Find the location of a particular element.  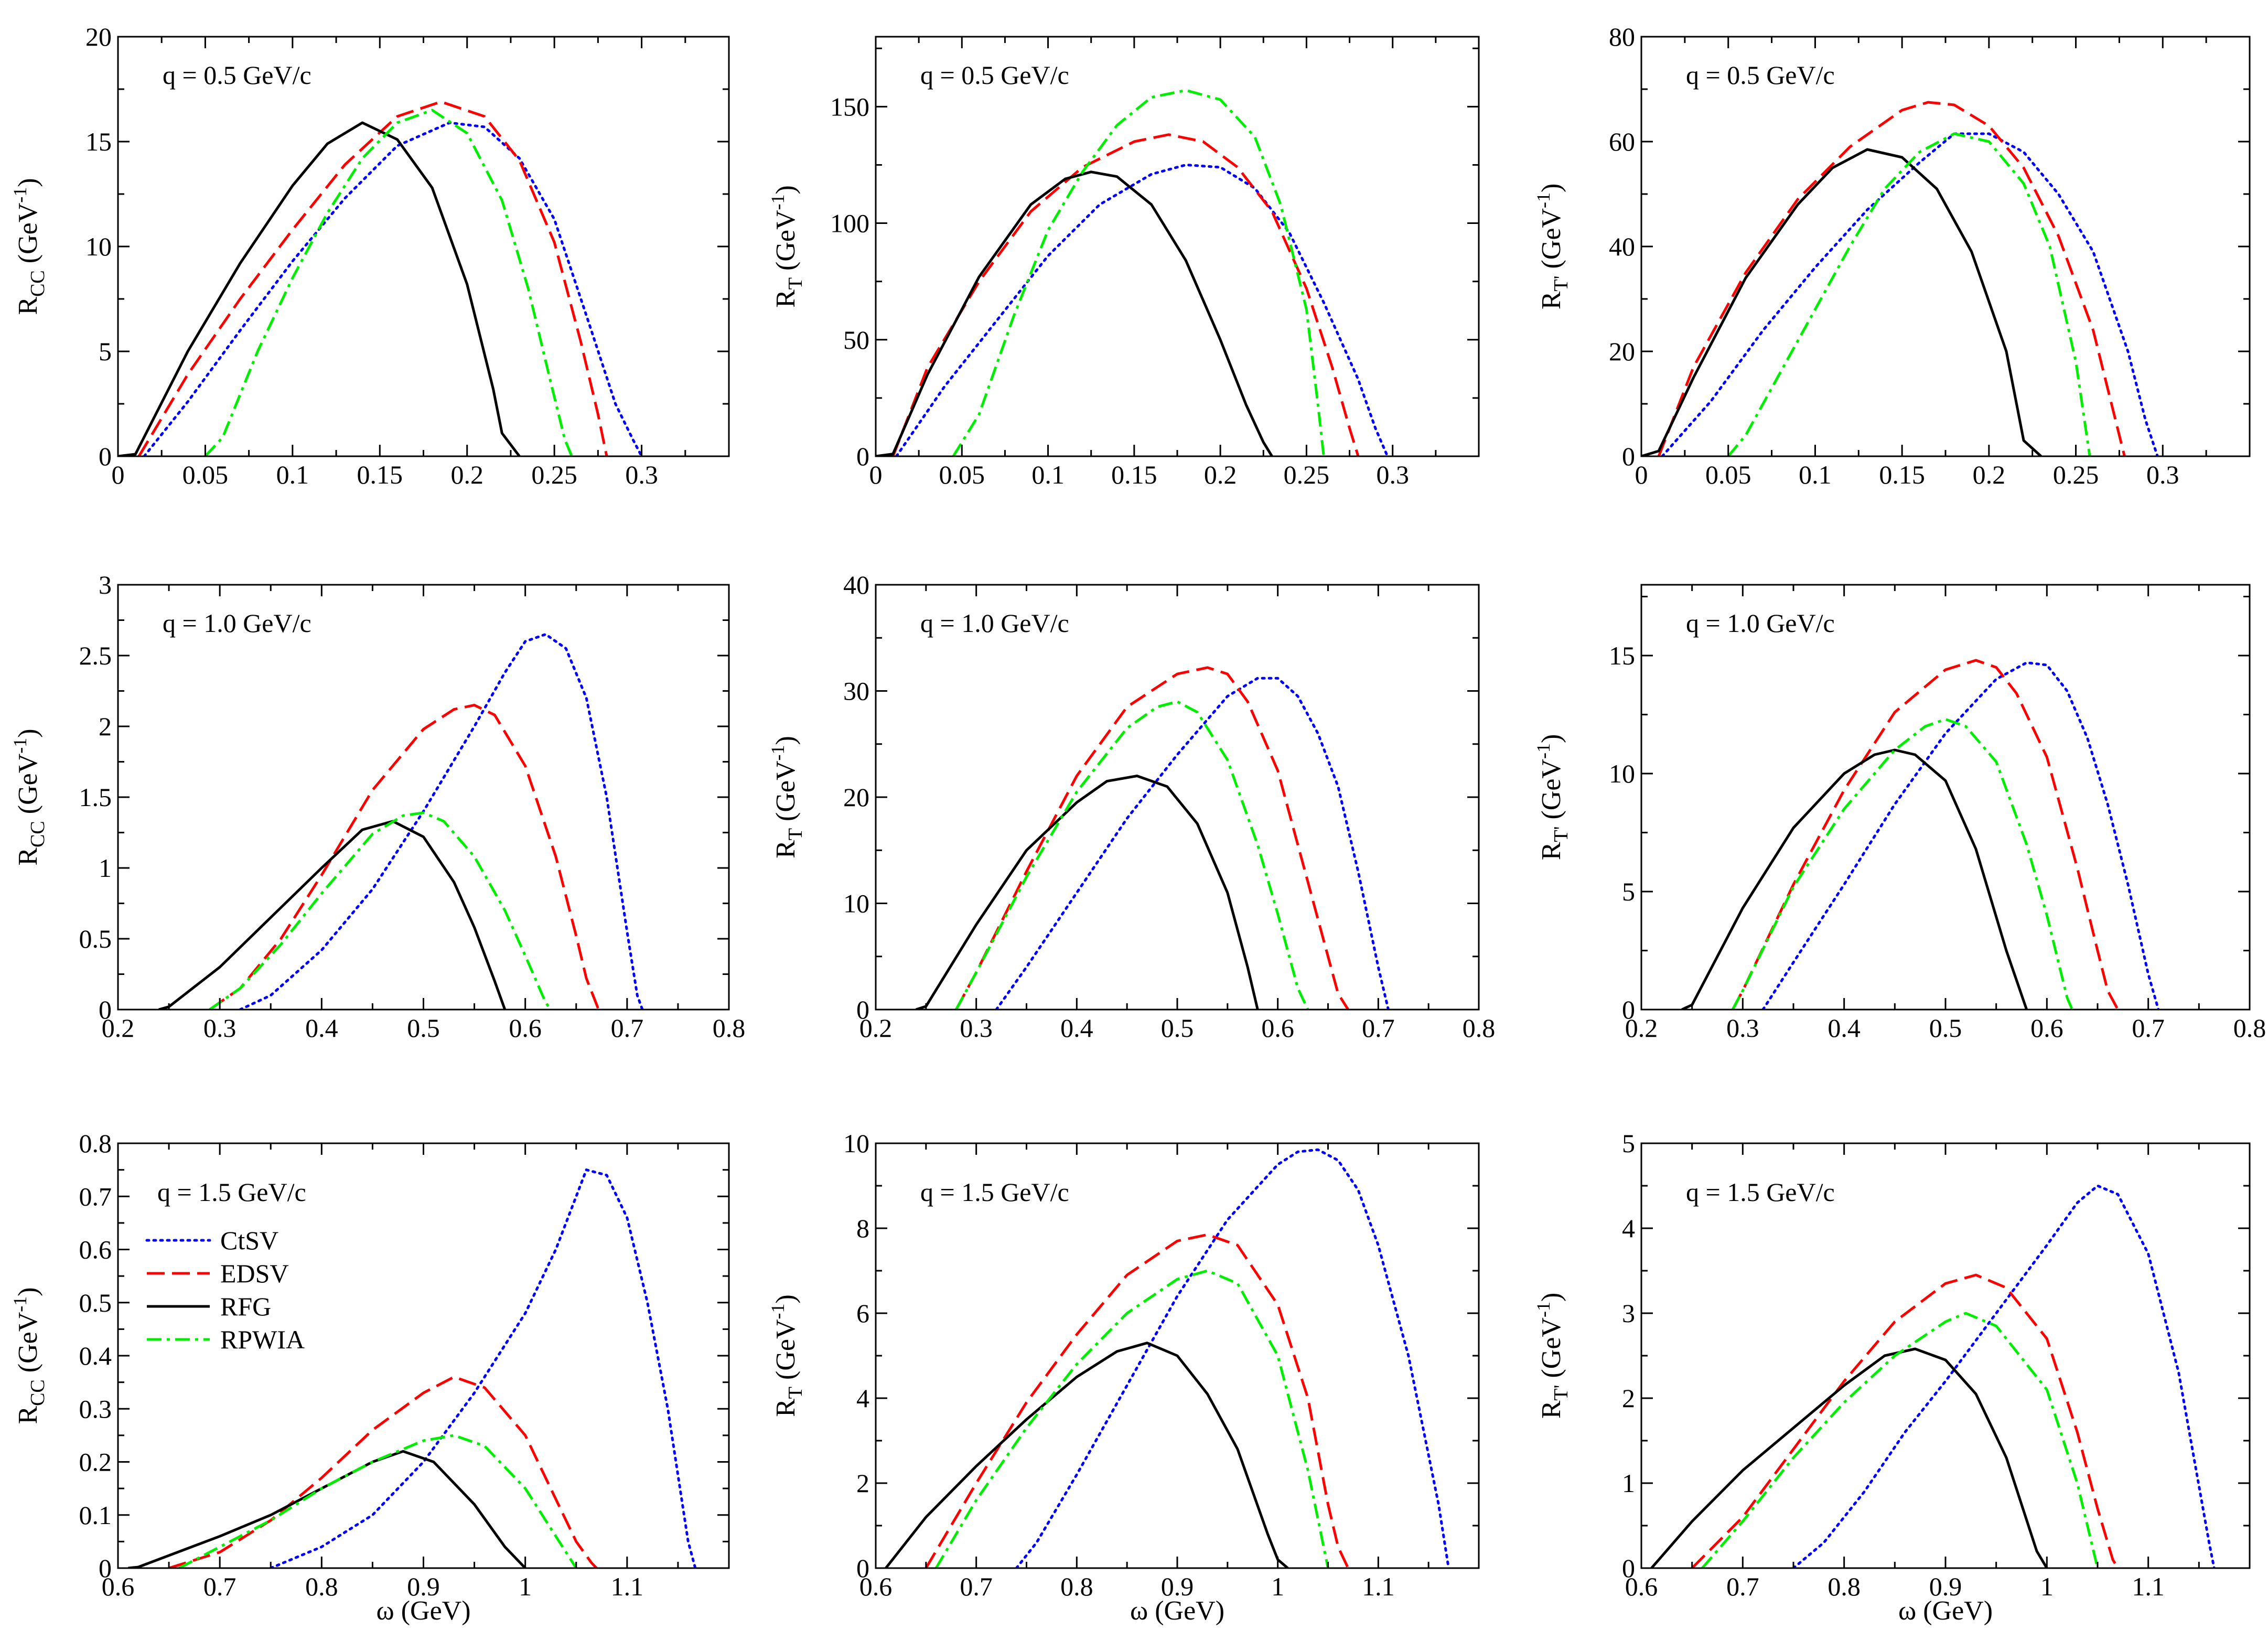

y-tick-label: 2.5 is located at coordinates (95, 655).